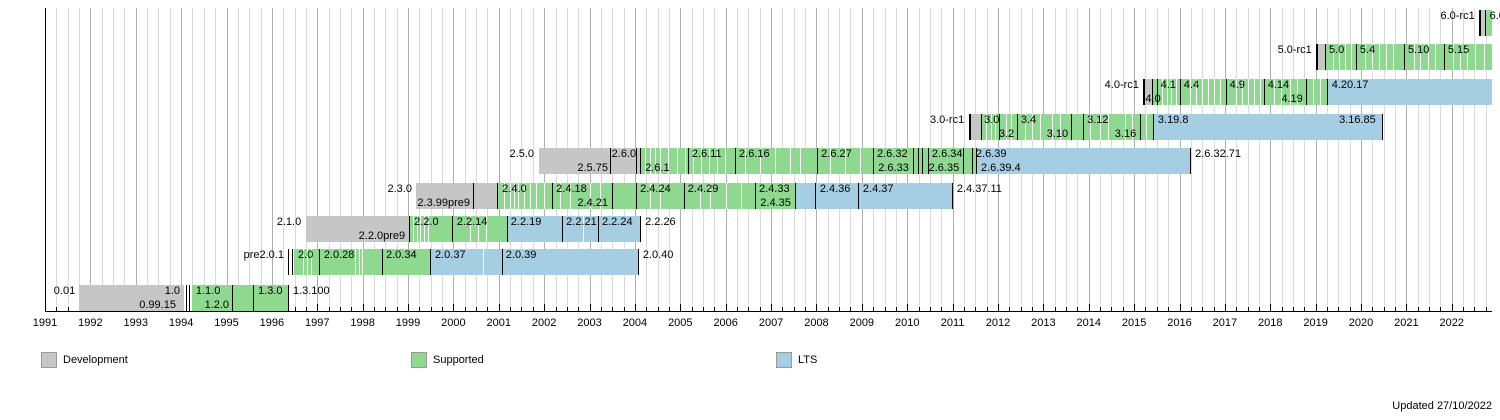  Describe the element at coordinates (680, 323) in the screenshot. I see `axis-year-label: 2005` at that location.